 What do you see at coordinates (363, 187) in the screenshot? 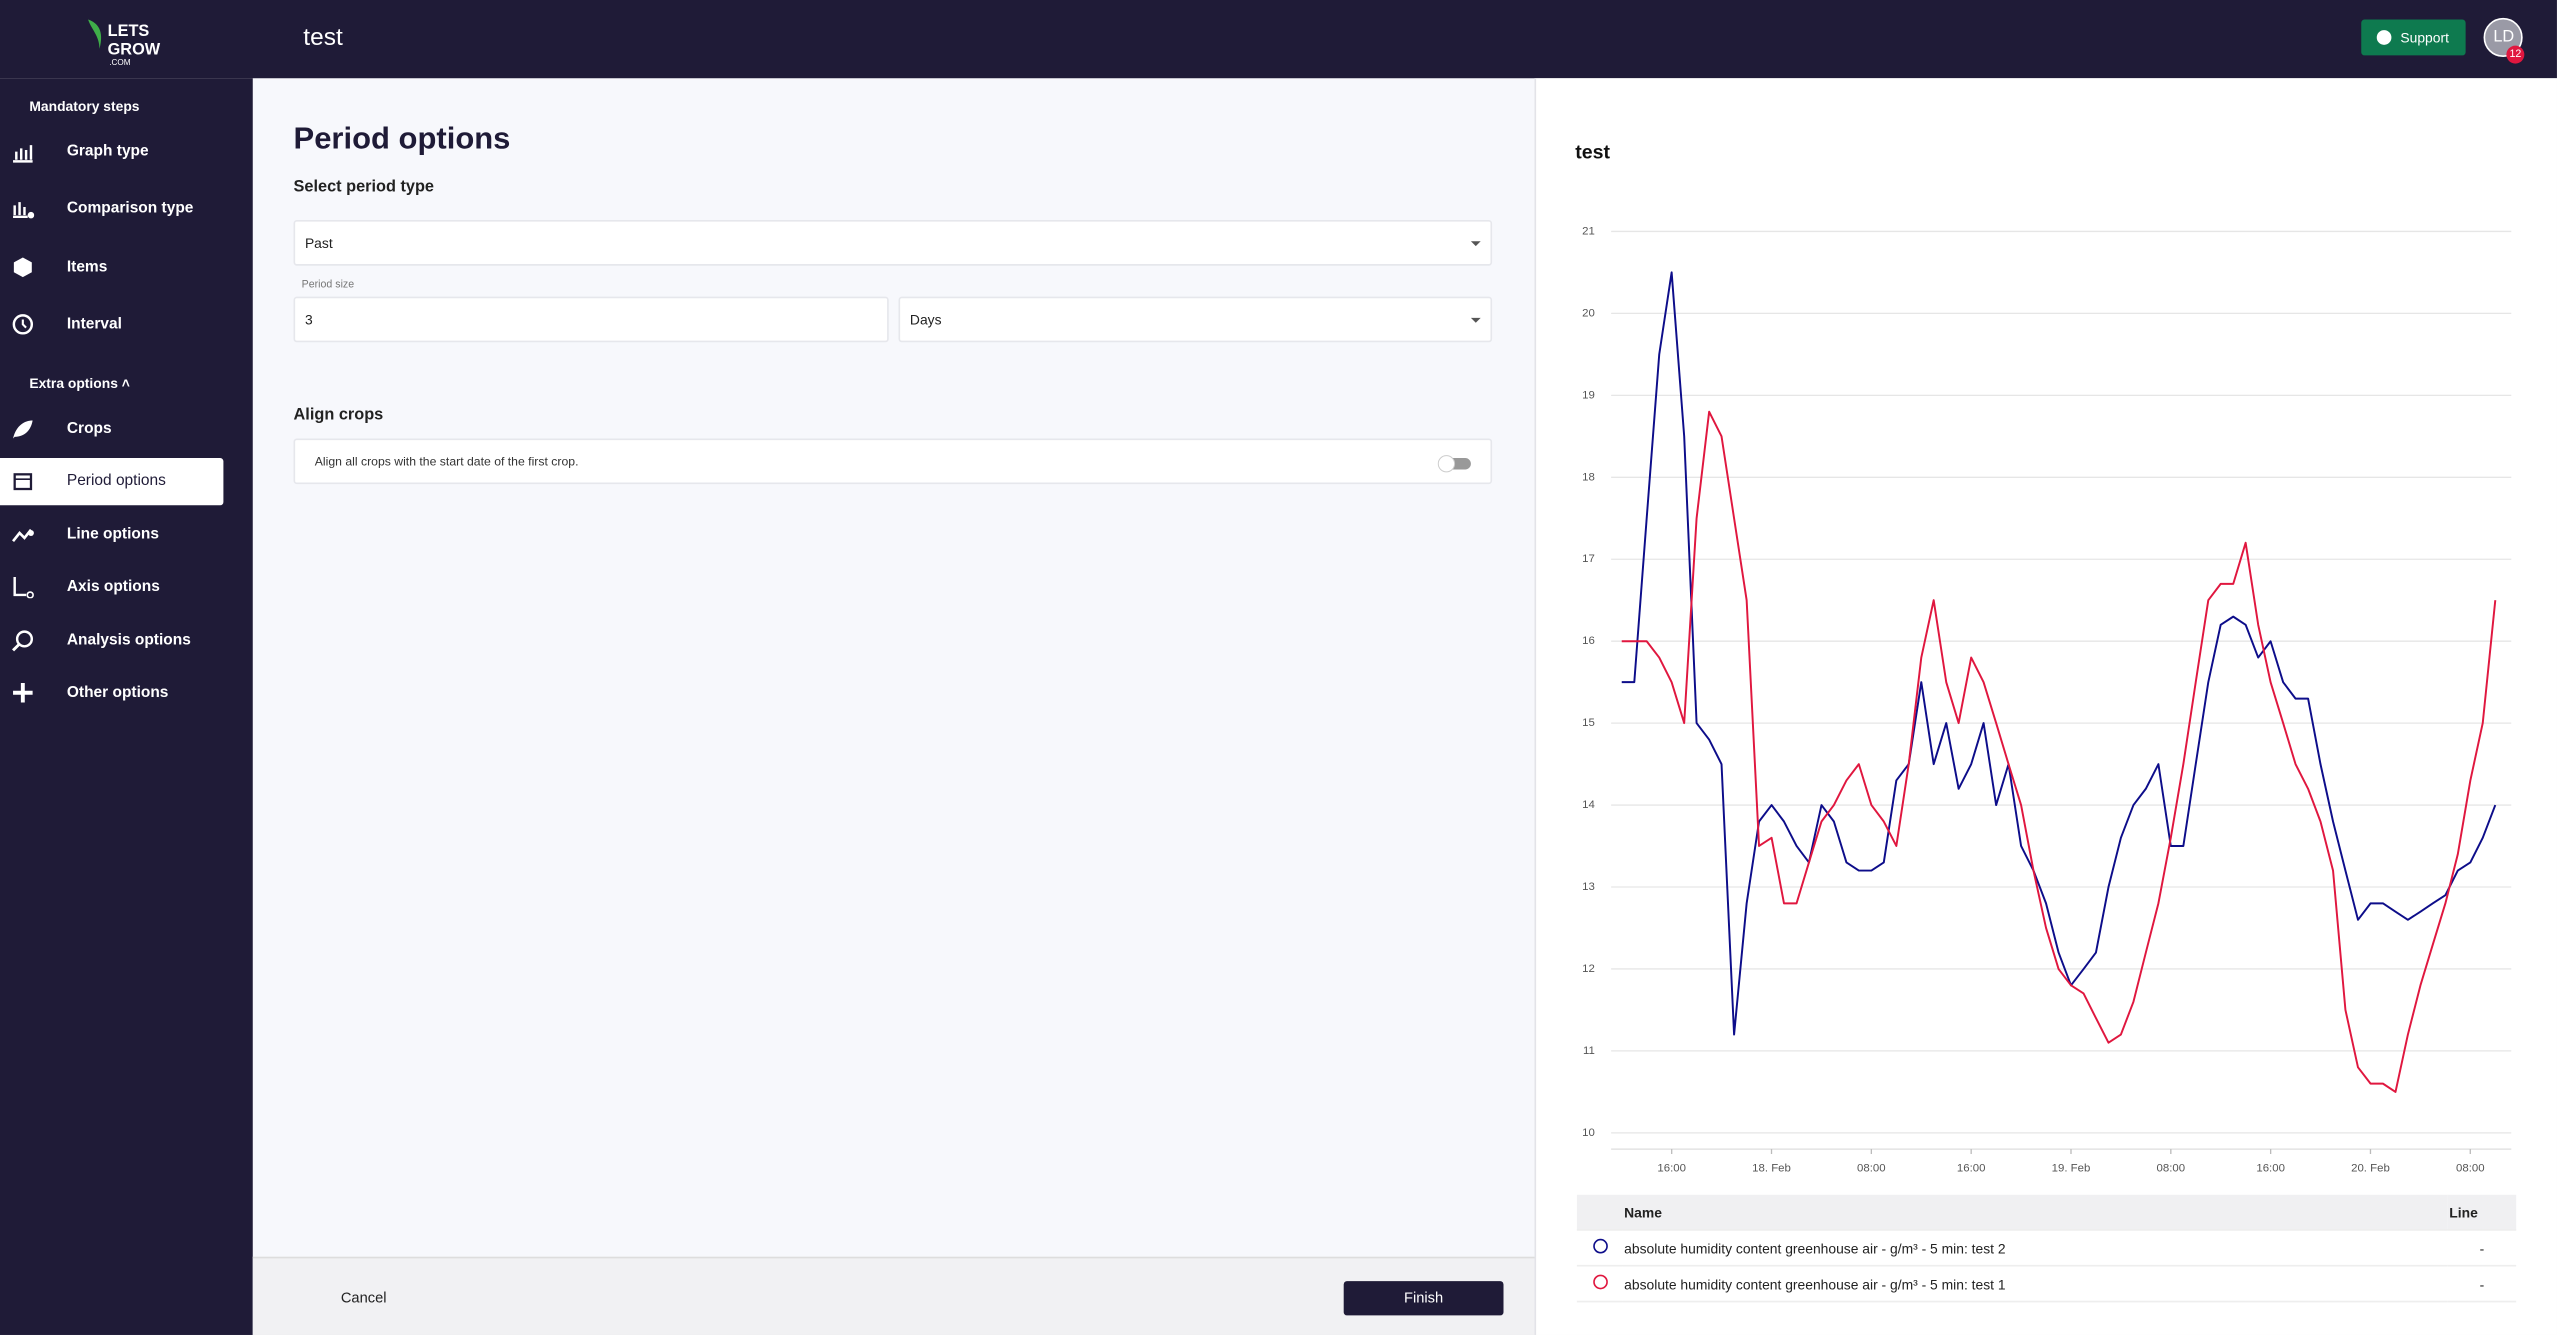
I see `field-label: Select period type` at bounding box center [363, 187].